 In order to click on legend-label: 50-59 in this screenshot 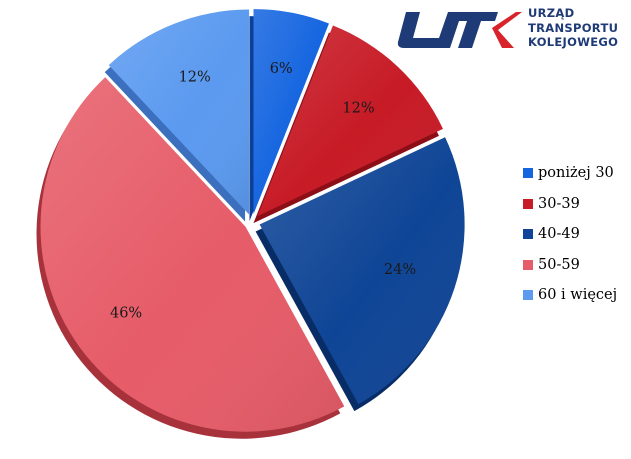, I will do `click(559, 264)`.